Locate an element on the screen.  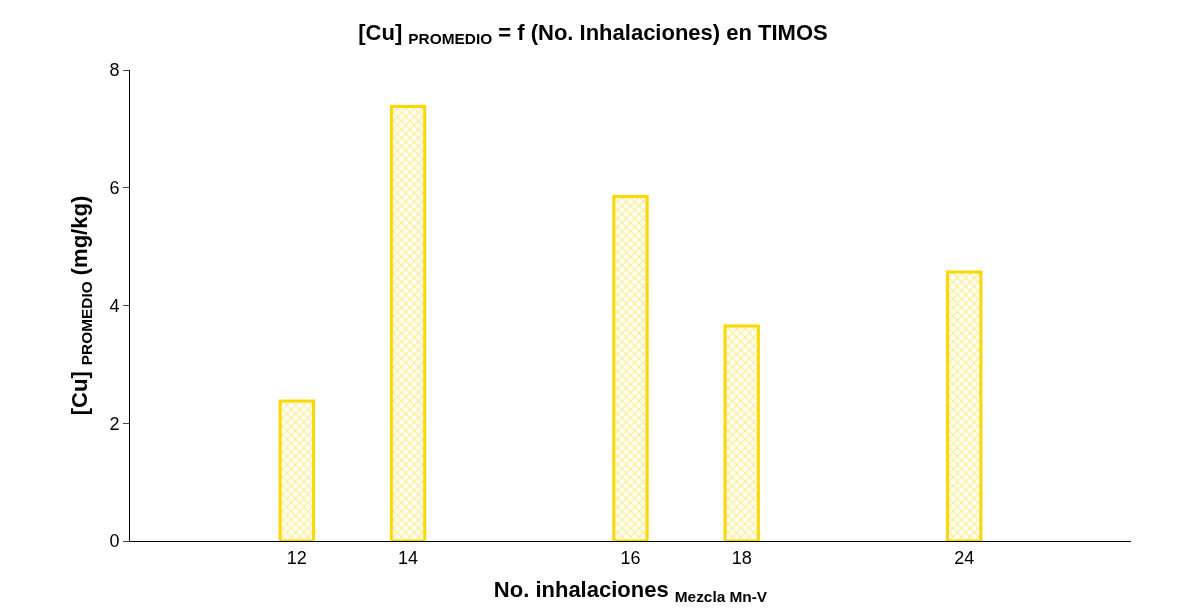
chart-title: [Cu] $_{PROMEDIO}$ = f (No. Inhalaciones) en TIMOS is located at coordinates (593, 33).